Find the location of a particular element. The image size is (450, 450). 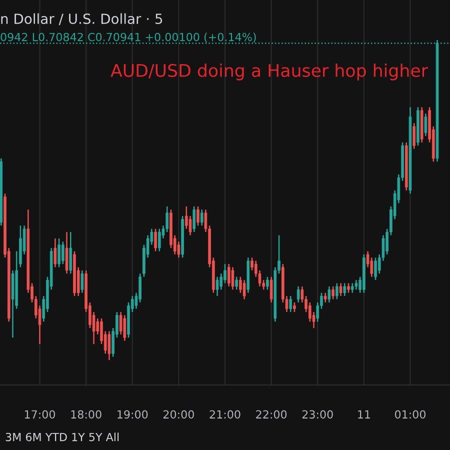

annotation: AUD/USD doing a Hauser hop higher is located at coordinates (269, 72).